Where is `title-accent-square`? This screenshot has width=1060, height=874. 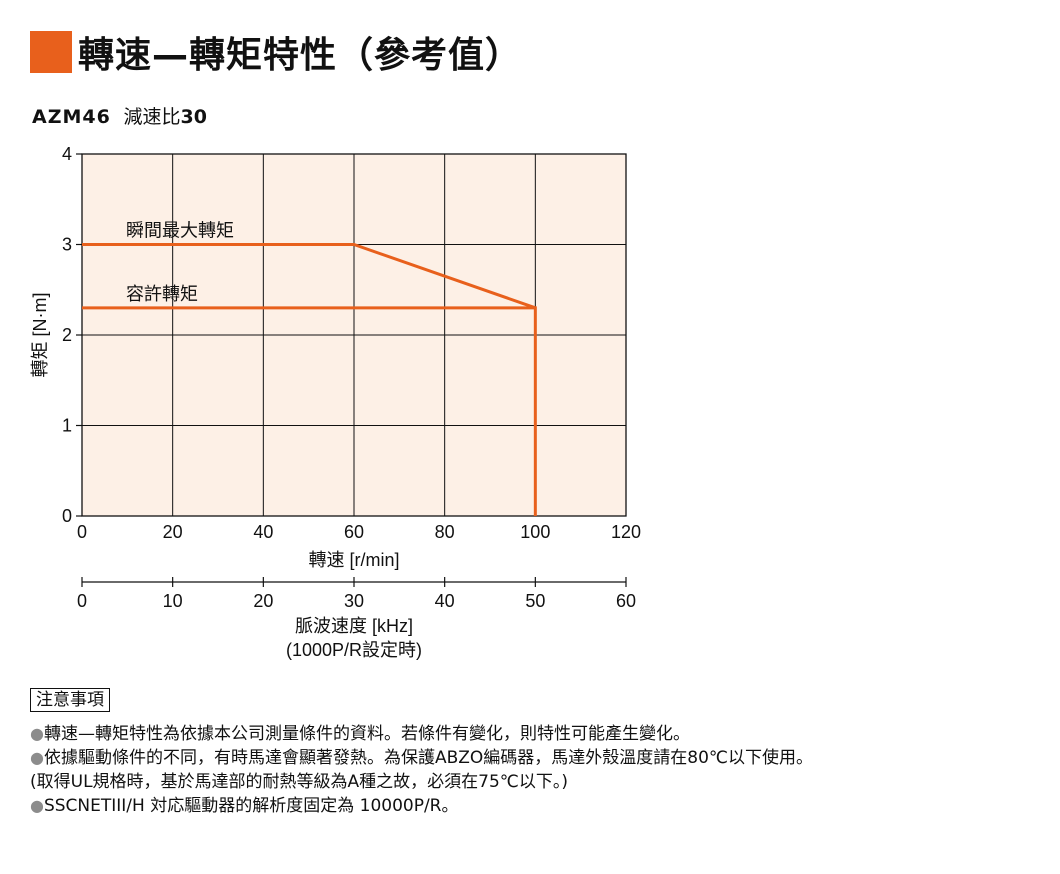
title-accent-square is located at coordinates (51, 52).